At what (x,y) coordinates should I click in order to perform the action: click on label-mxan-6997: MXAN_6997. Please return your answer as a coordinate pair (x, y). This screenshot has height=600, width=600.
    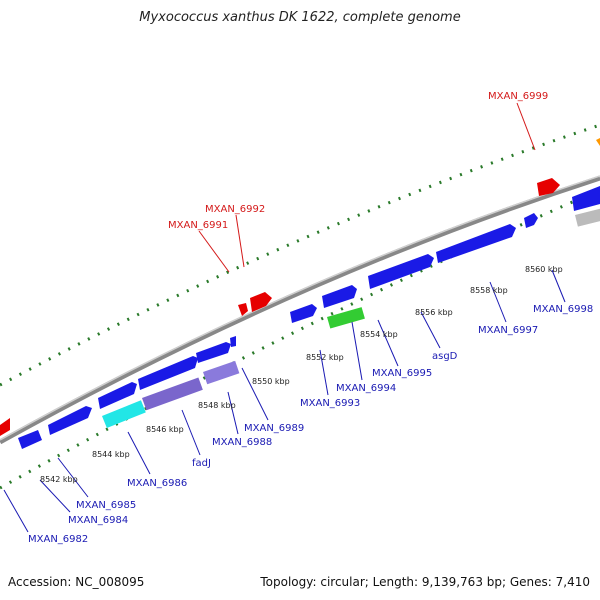
    Looking at the image, I should click on (508, 330).